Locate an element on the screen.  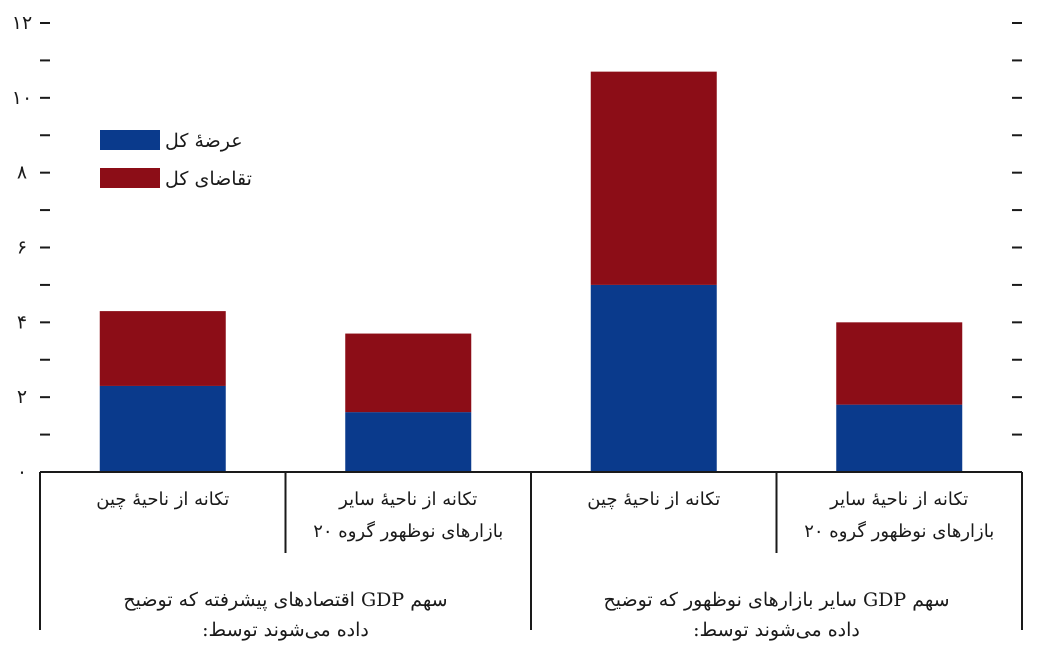
legend-label: عرضهٔ کل is located at coordinates (204, 141).